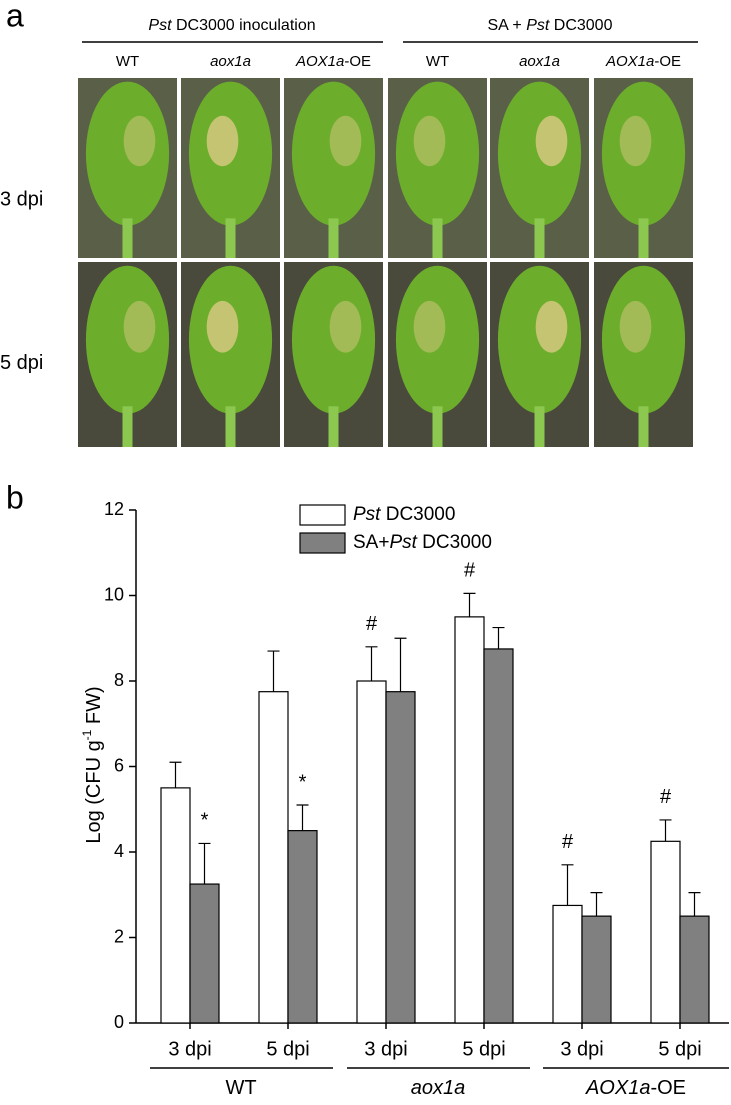 This screenshot has height=1105, width=731. Describe the element at coordinates (94, 707) in the screenshot. I see `text-segment: FW)` at that location.